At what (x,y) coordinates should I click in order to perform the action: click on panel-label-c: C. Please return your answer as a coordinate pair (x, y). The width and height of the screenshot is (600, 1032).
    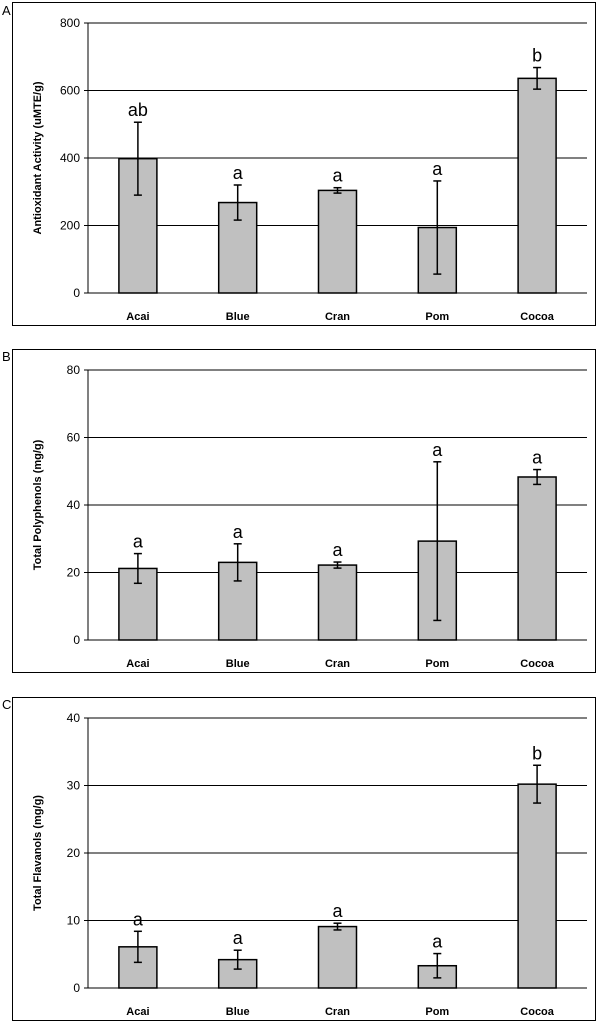
    Looking at the image, I should click on (7, 704).